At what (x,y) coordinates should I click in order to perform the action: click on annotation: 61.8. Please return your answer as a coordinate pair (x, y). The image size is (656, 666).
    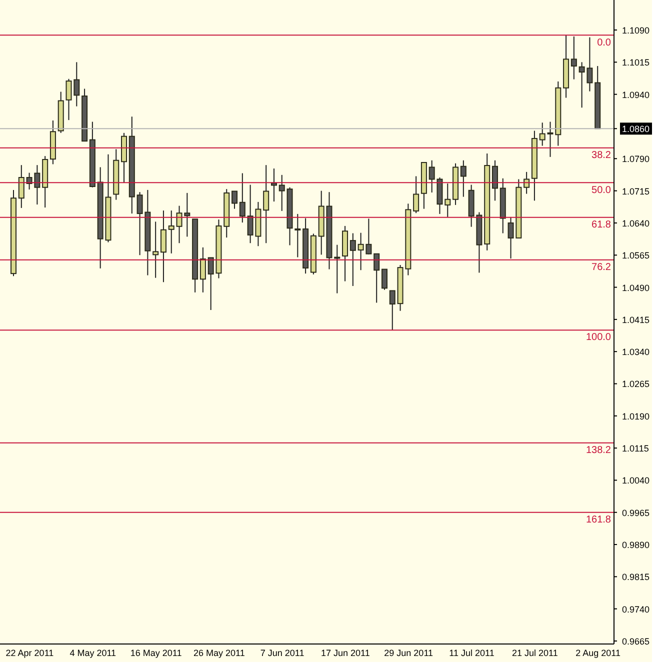
    Looking at the image, I should click on (602, 224).